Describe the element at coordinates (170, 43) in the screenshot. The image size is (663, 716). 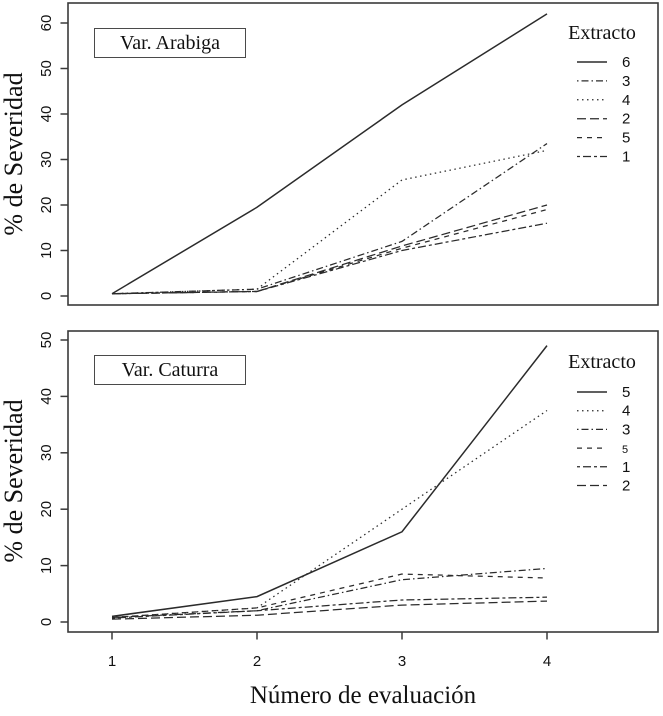
I see `variety-label-arabiga: Var. Arabiga` at that location.